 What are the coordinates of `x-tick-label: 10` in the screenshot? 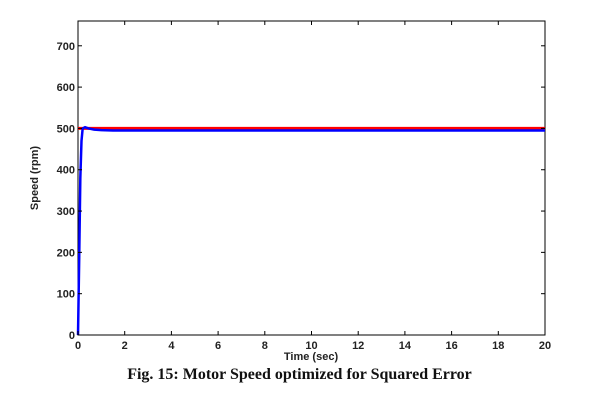 It's located at (311, 346).